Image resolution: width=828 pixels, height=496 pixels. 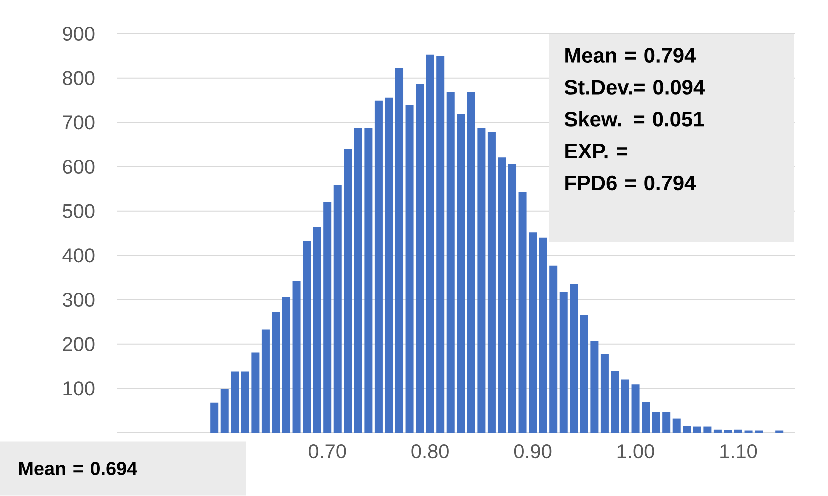 I want to click on x-tick-label: 1.00, so click(x=636, y=451).